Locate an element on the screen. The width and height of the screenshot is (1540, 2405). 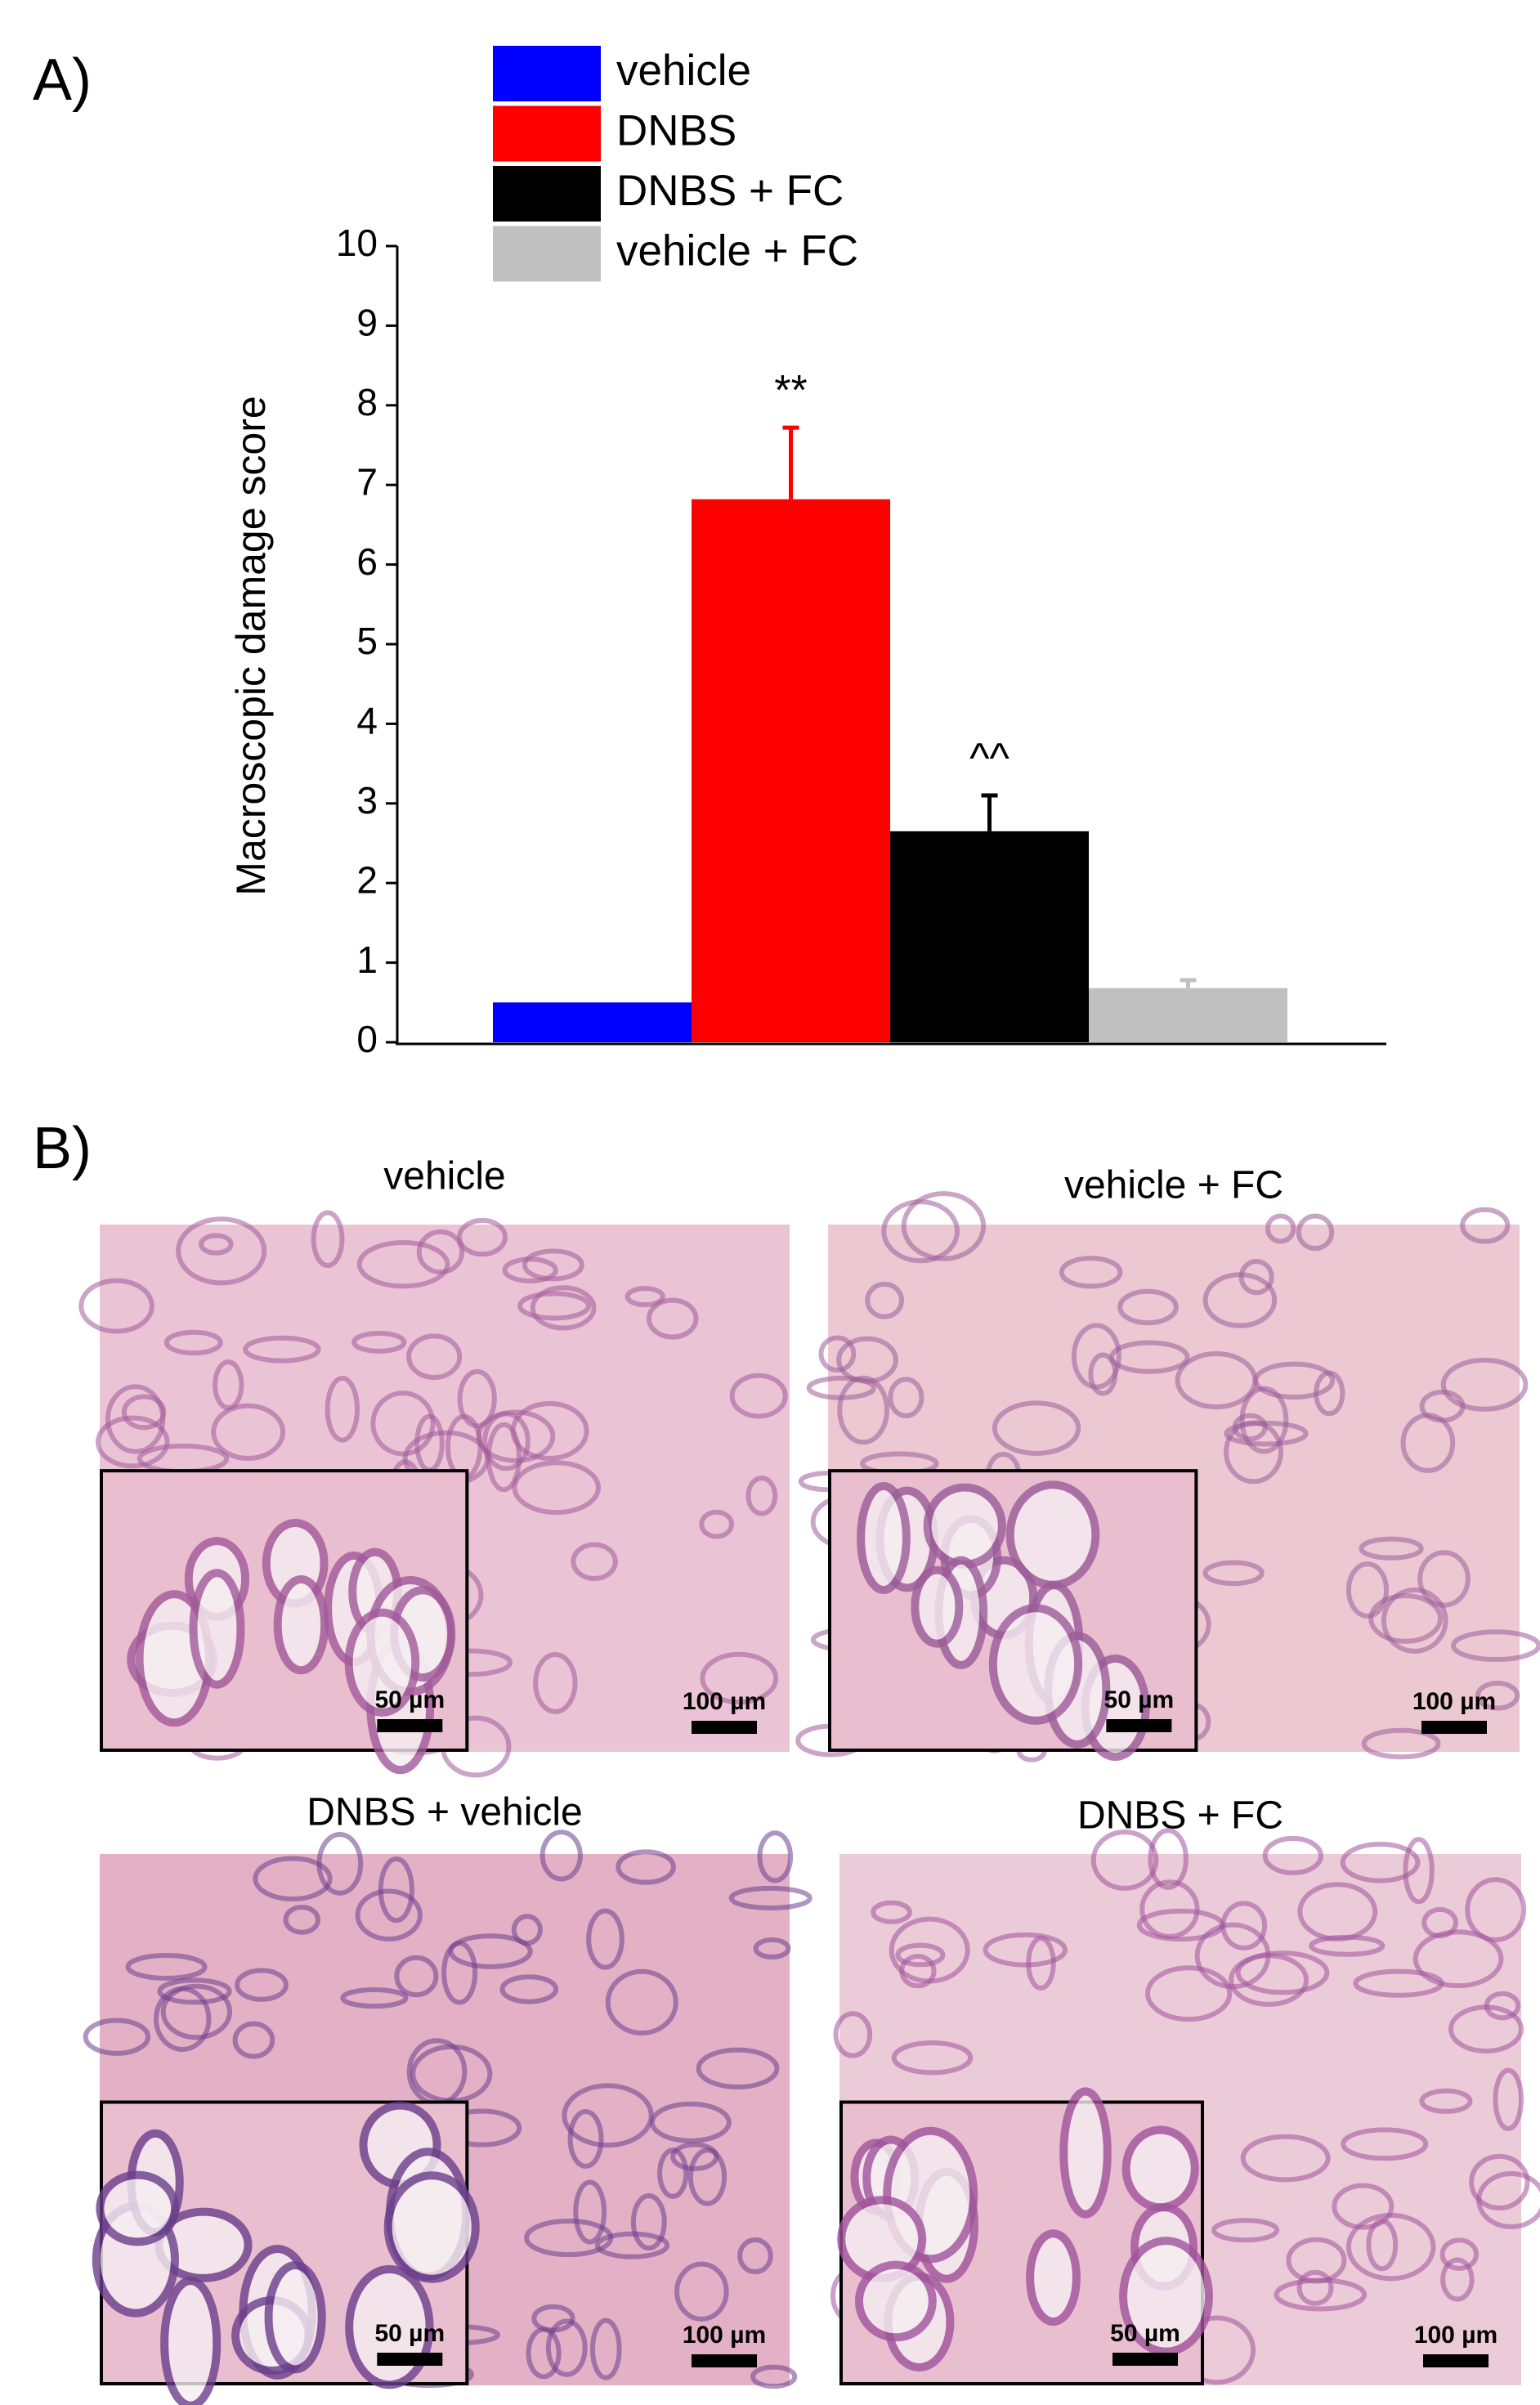
y-axis-label: Macroscopic damage score is located at coordinates (251, 645).